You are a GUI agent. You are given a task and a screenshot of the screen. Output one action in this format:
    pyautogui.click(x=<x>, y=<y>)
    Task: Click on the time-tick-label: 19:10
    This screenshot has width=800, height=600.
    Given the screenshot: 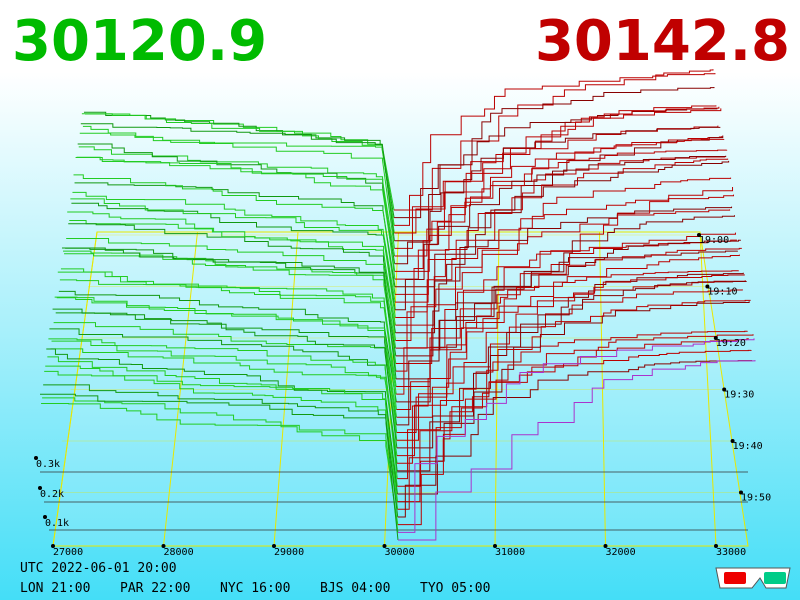 What is the action you would take?
    pyautogui.click(x=722, y=292)
    